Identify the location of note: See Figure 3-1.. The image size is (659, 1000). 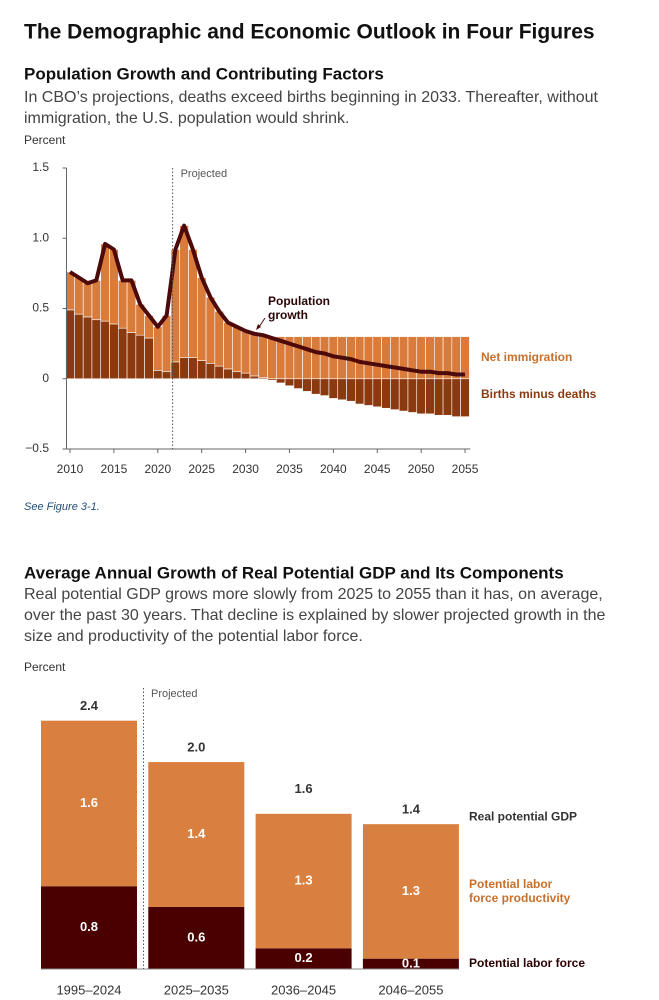
(62, 507).